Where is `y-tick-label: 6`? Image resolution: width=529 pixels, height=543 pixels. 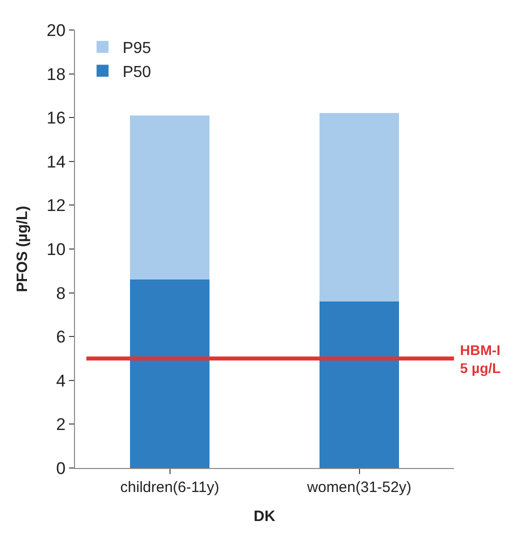
y-tick-label: 6 is located at coordinates (61, 337).